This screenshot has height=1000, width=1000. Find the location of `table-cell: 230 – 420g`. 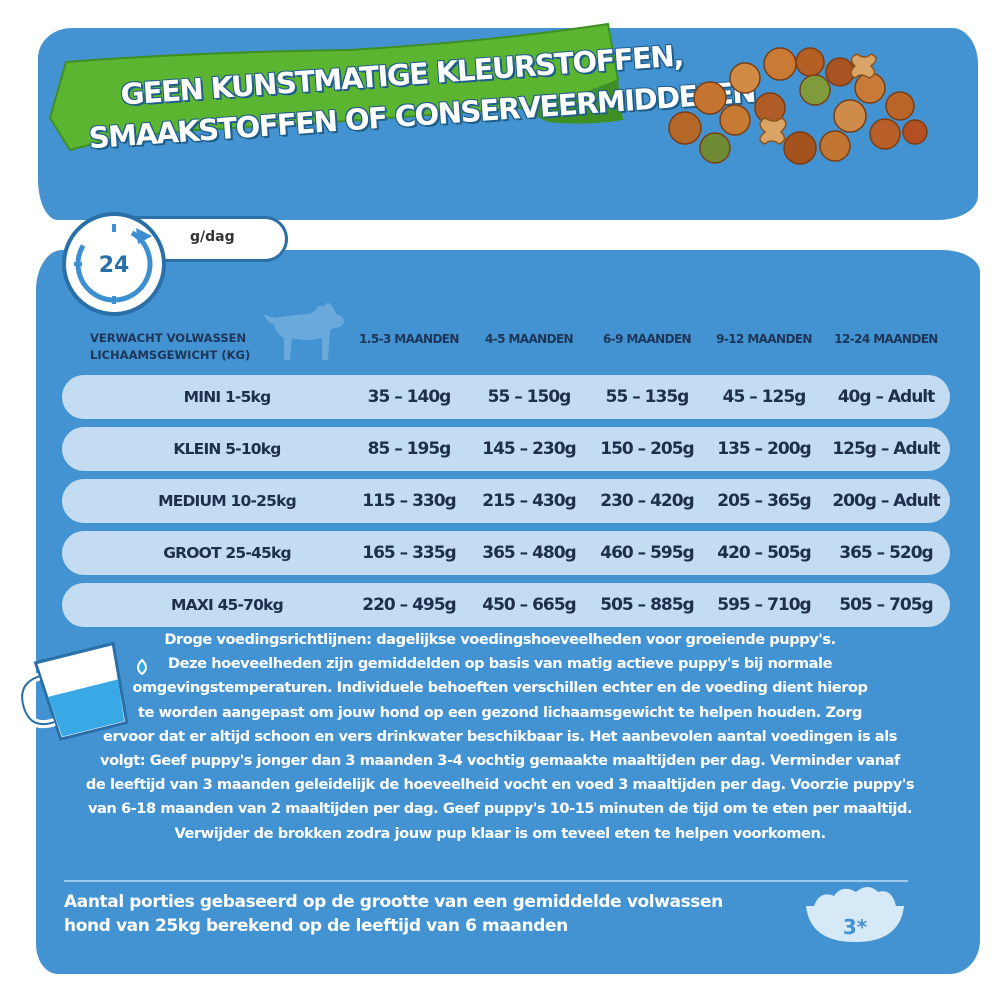

table-cell: 230 – 420g is located at coordinates (647, 501).